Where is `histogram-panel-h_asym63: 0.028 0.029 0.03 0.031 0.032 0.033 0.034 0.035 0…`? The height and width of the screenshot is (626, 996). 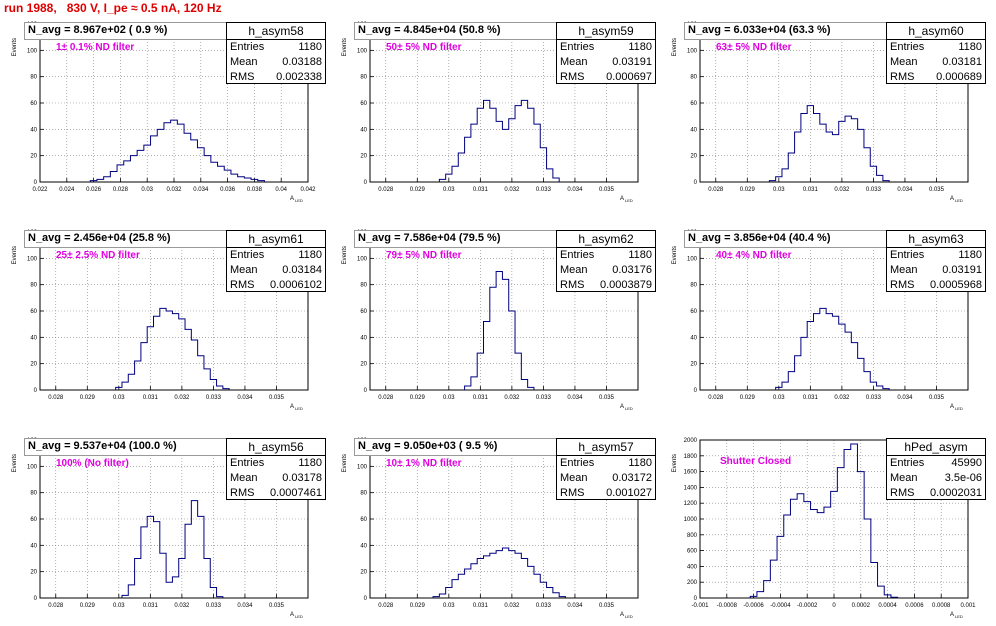 histogram-panel-h_asym63: 0.028 0.029 0.03 0.031 0.032 0.033 0.034 0.035 0… is located at coordinates (827, 320).